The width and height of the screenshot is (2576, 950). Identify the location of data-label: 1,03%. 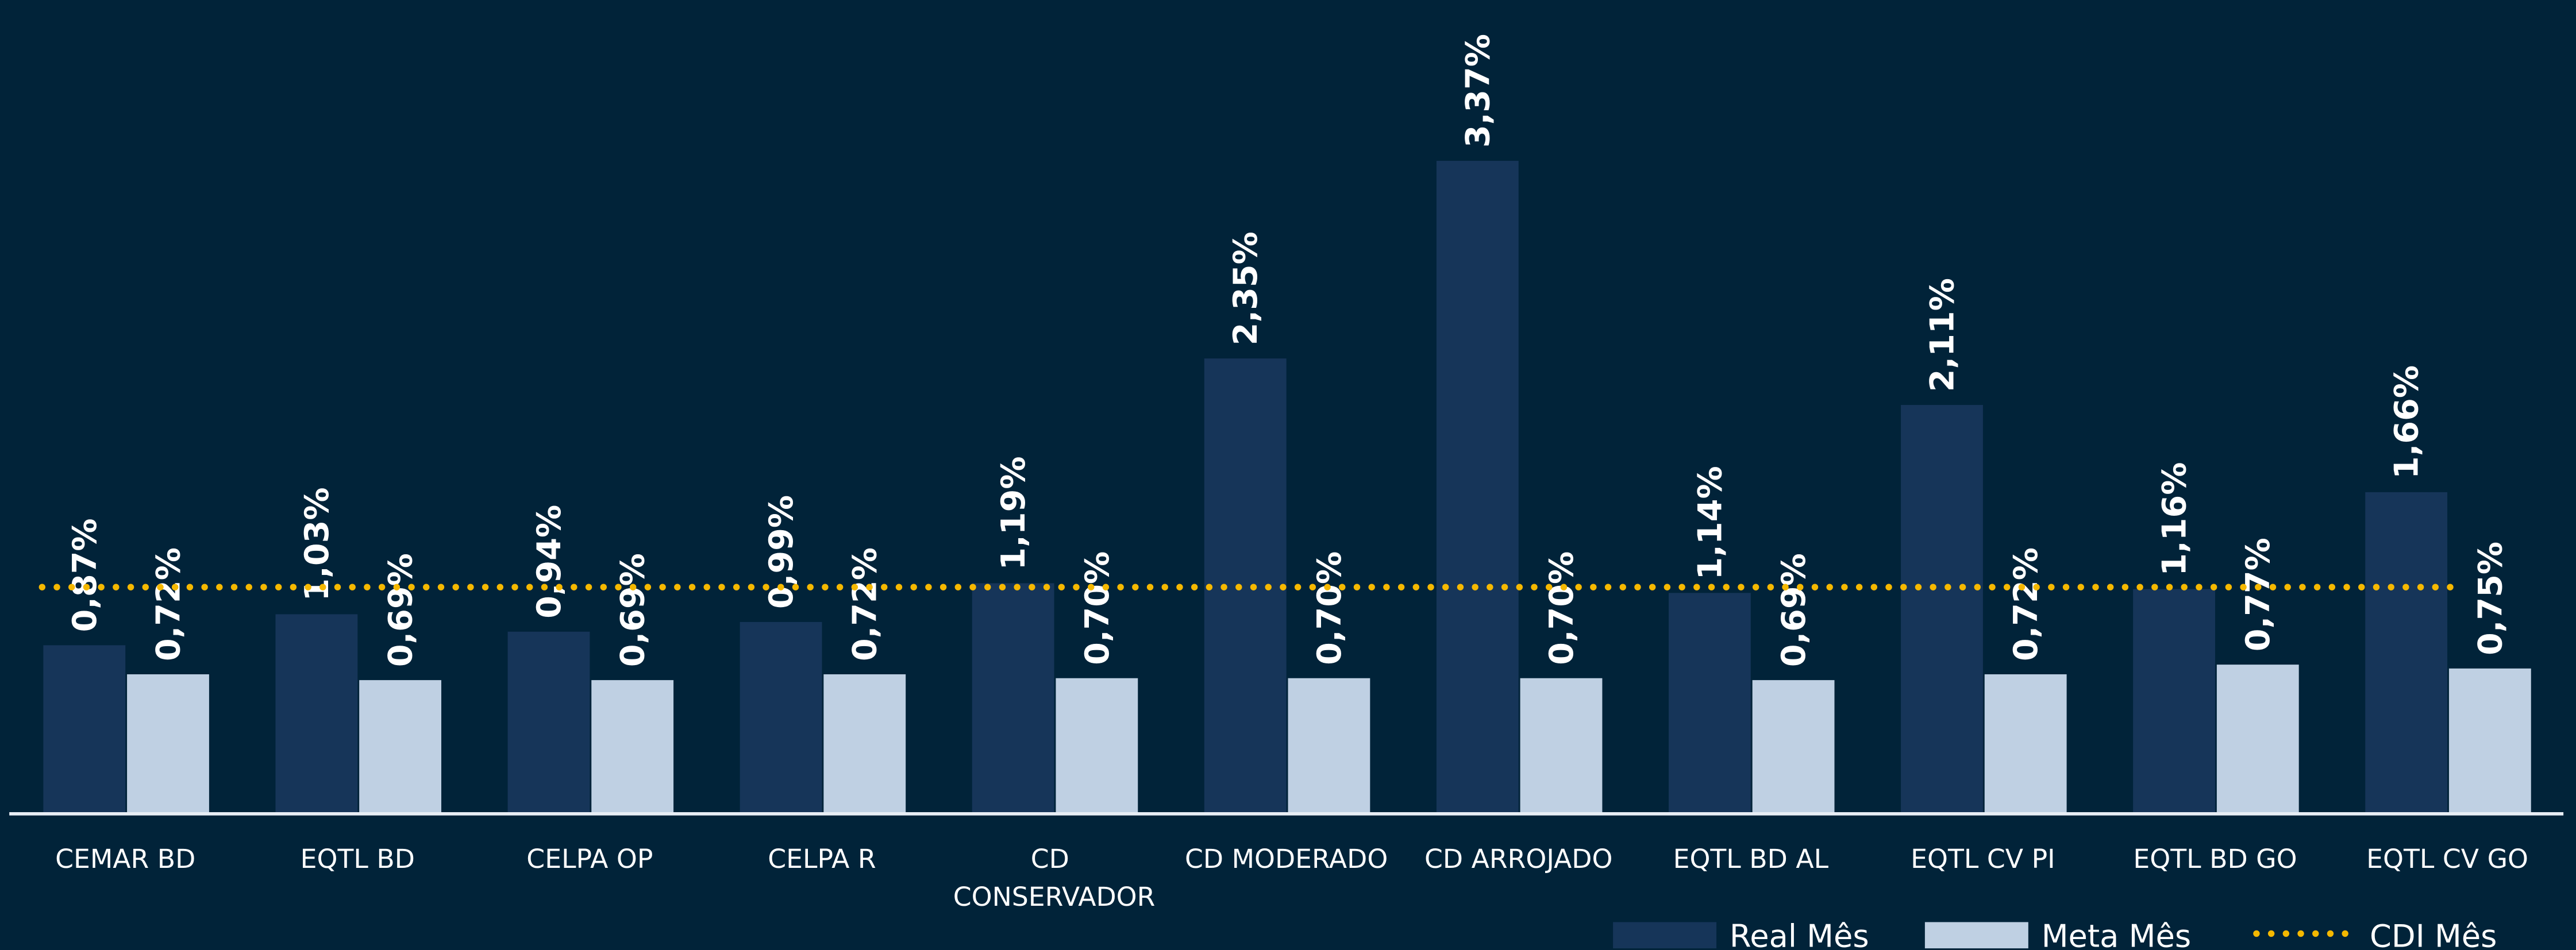
(317, 544).